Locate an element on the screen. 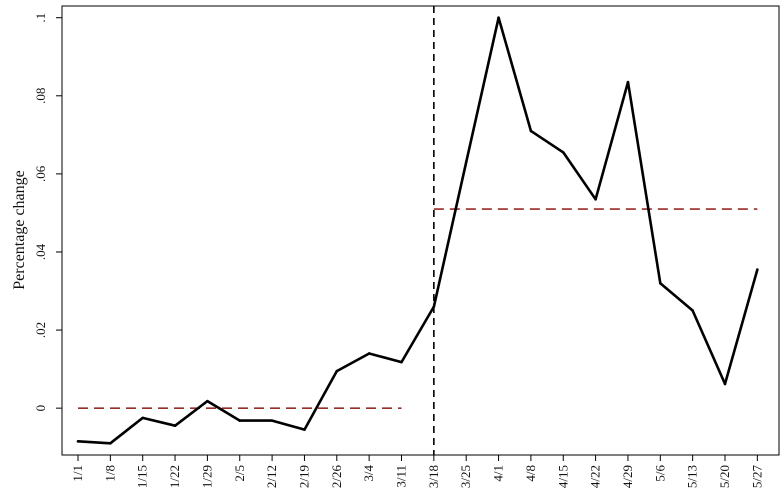 The height and width of the screenshot is (501, 782). x-tick-label: 4/8 is located at coordinates (530, 473).